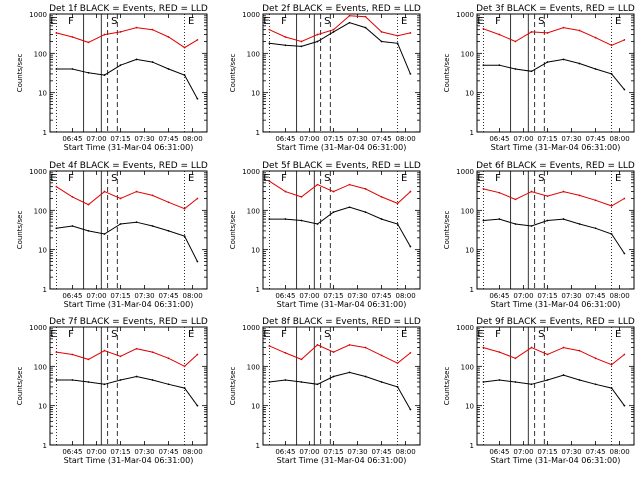 Image resolution: width=640 pixels, height=480 pixels. What do you see at coordinates (357, 296) in the screenshot?
I see `x-tick-label: 07:30` at bounding box center [357, 296].